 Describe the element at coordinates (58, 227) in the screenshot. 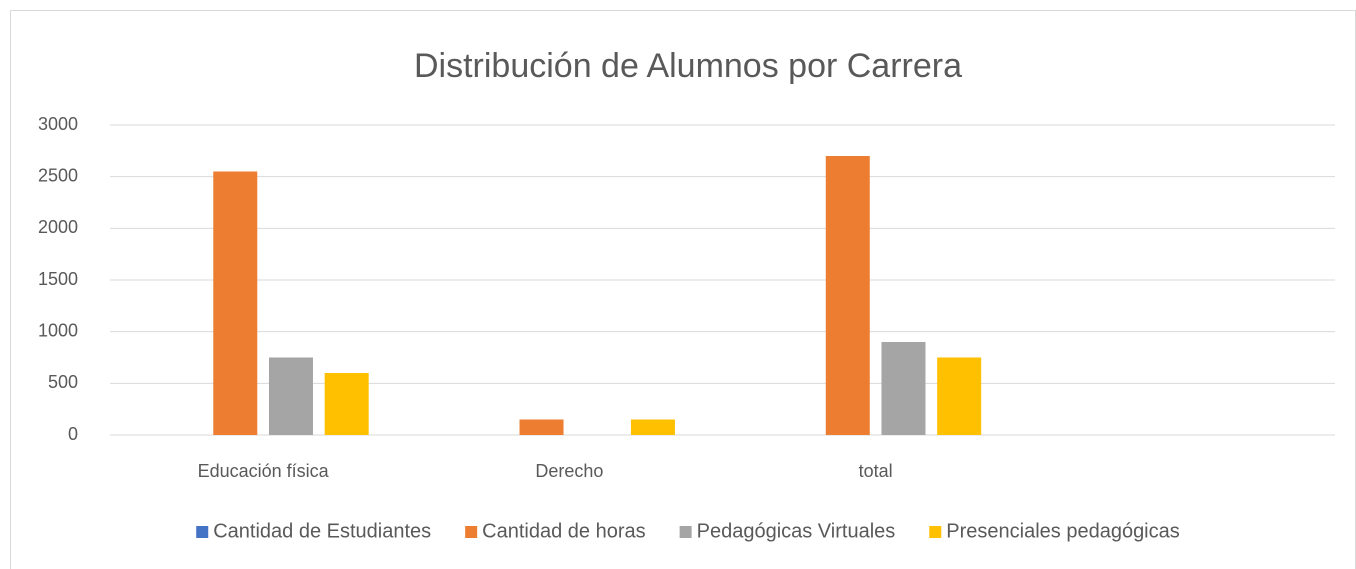

I see `y-tick-label: 2000` at that location.